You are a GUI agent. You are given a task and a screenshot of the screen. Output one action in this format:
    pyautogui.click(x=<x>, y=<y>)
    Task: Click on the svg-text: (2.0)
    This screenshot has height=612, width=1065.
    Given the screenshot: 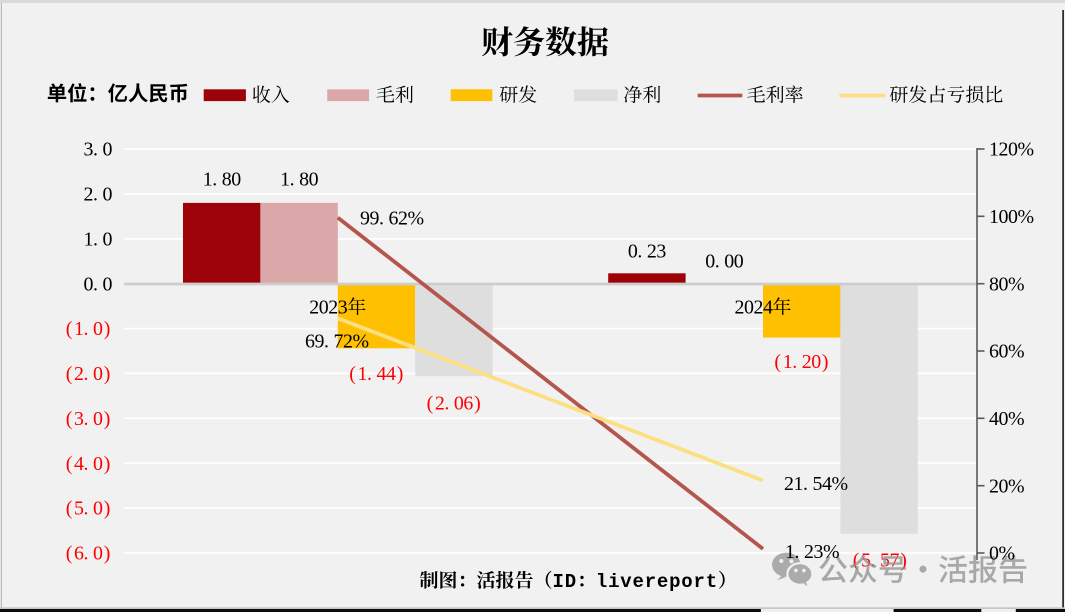 What is the action you would take?
    pyautogui.click(x=88, y=374)
    